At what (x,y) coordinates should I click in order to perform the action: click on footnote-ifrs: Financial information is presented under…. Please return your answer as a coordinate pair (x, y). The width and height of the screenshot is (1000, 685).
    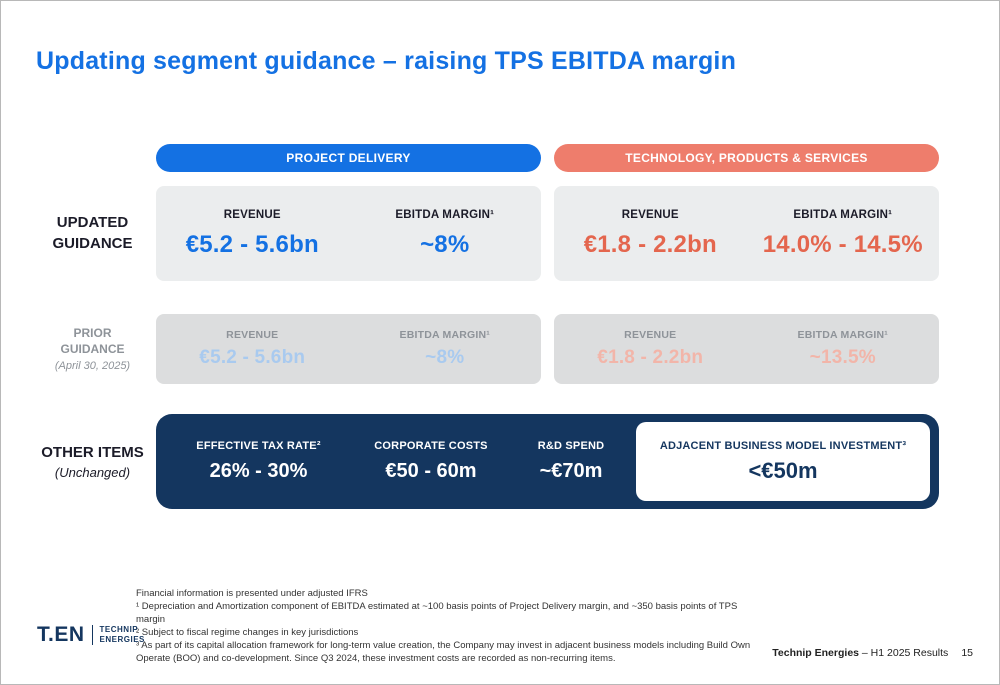
    Looking at the image, I should click on (252, 593).